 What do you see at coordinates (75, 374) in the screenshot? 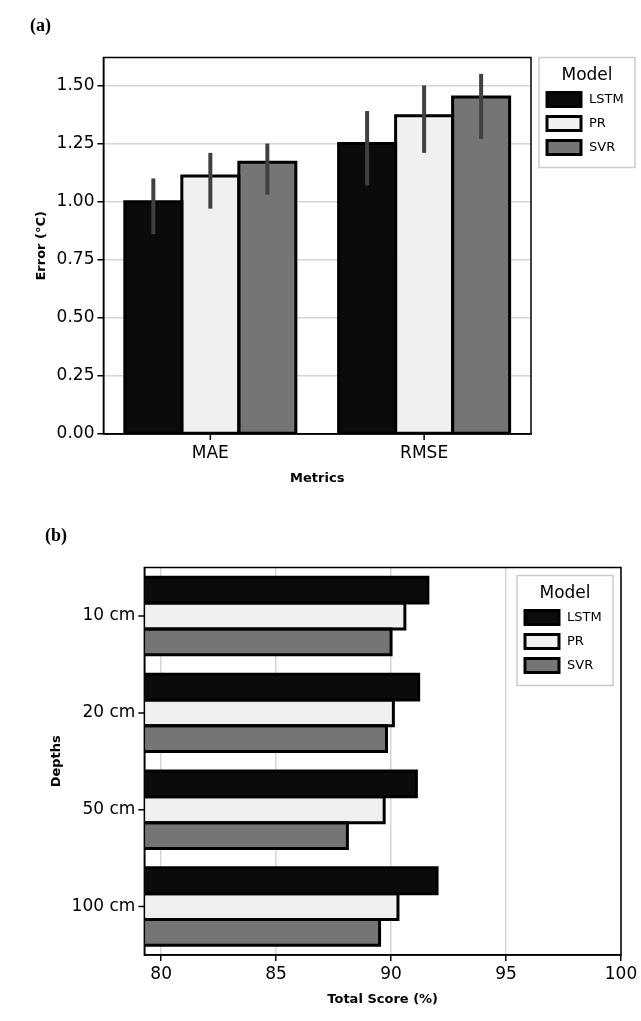
I see `y-tick-label: 0.25` at bounding box center [75, 374].